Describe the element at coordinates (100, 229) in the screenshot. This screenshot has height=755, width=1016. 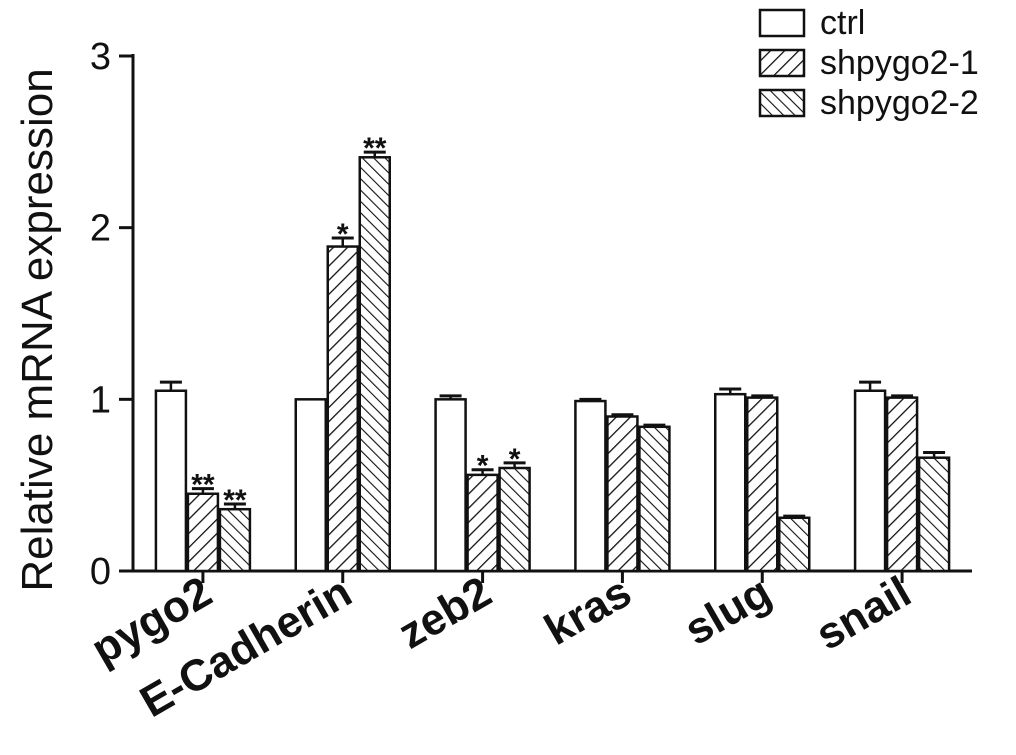
I see `y-tick-label: 2` at that location.